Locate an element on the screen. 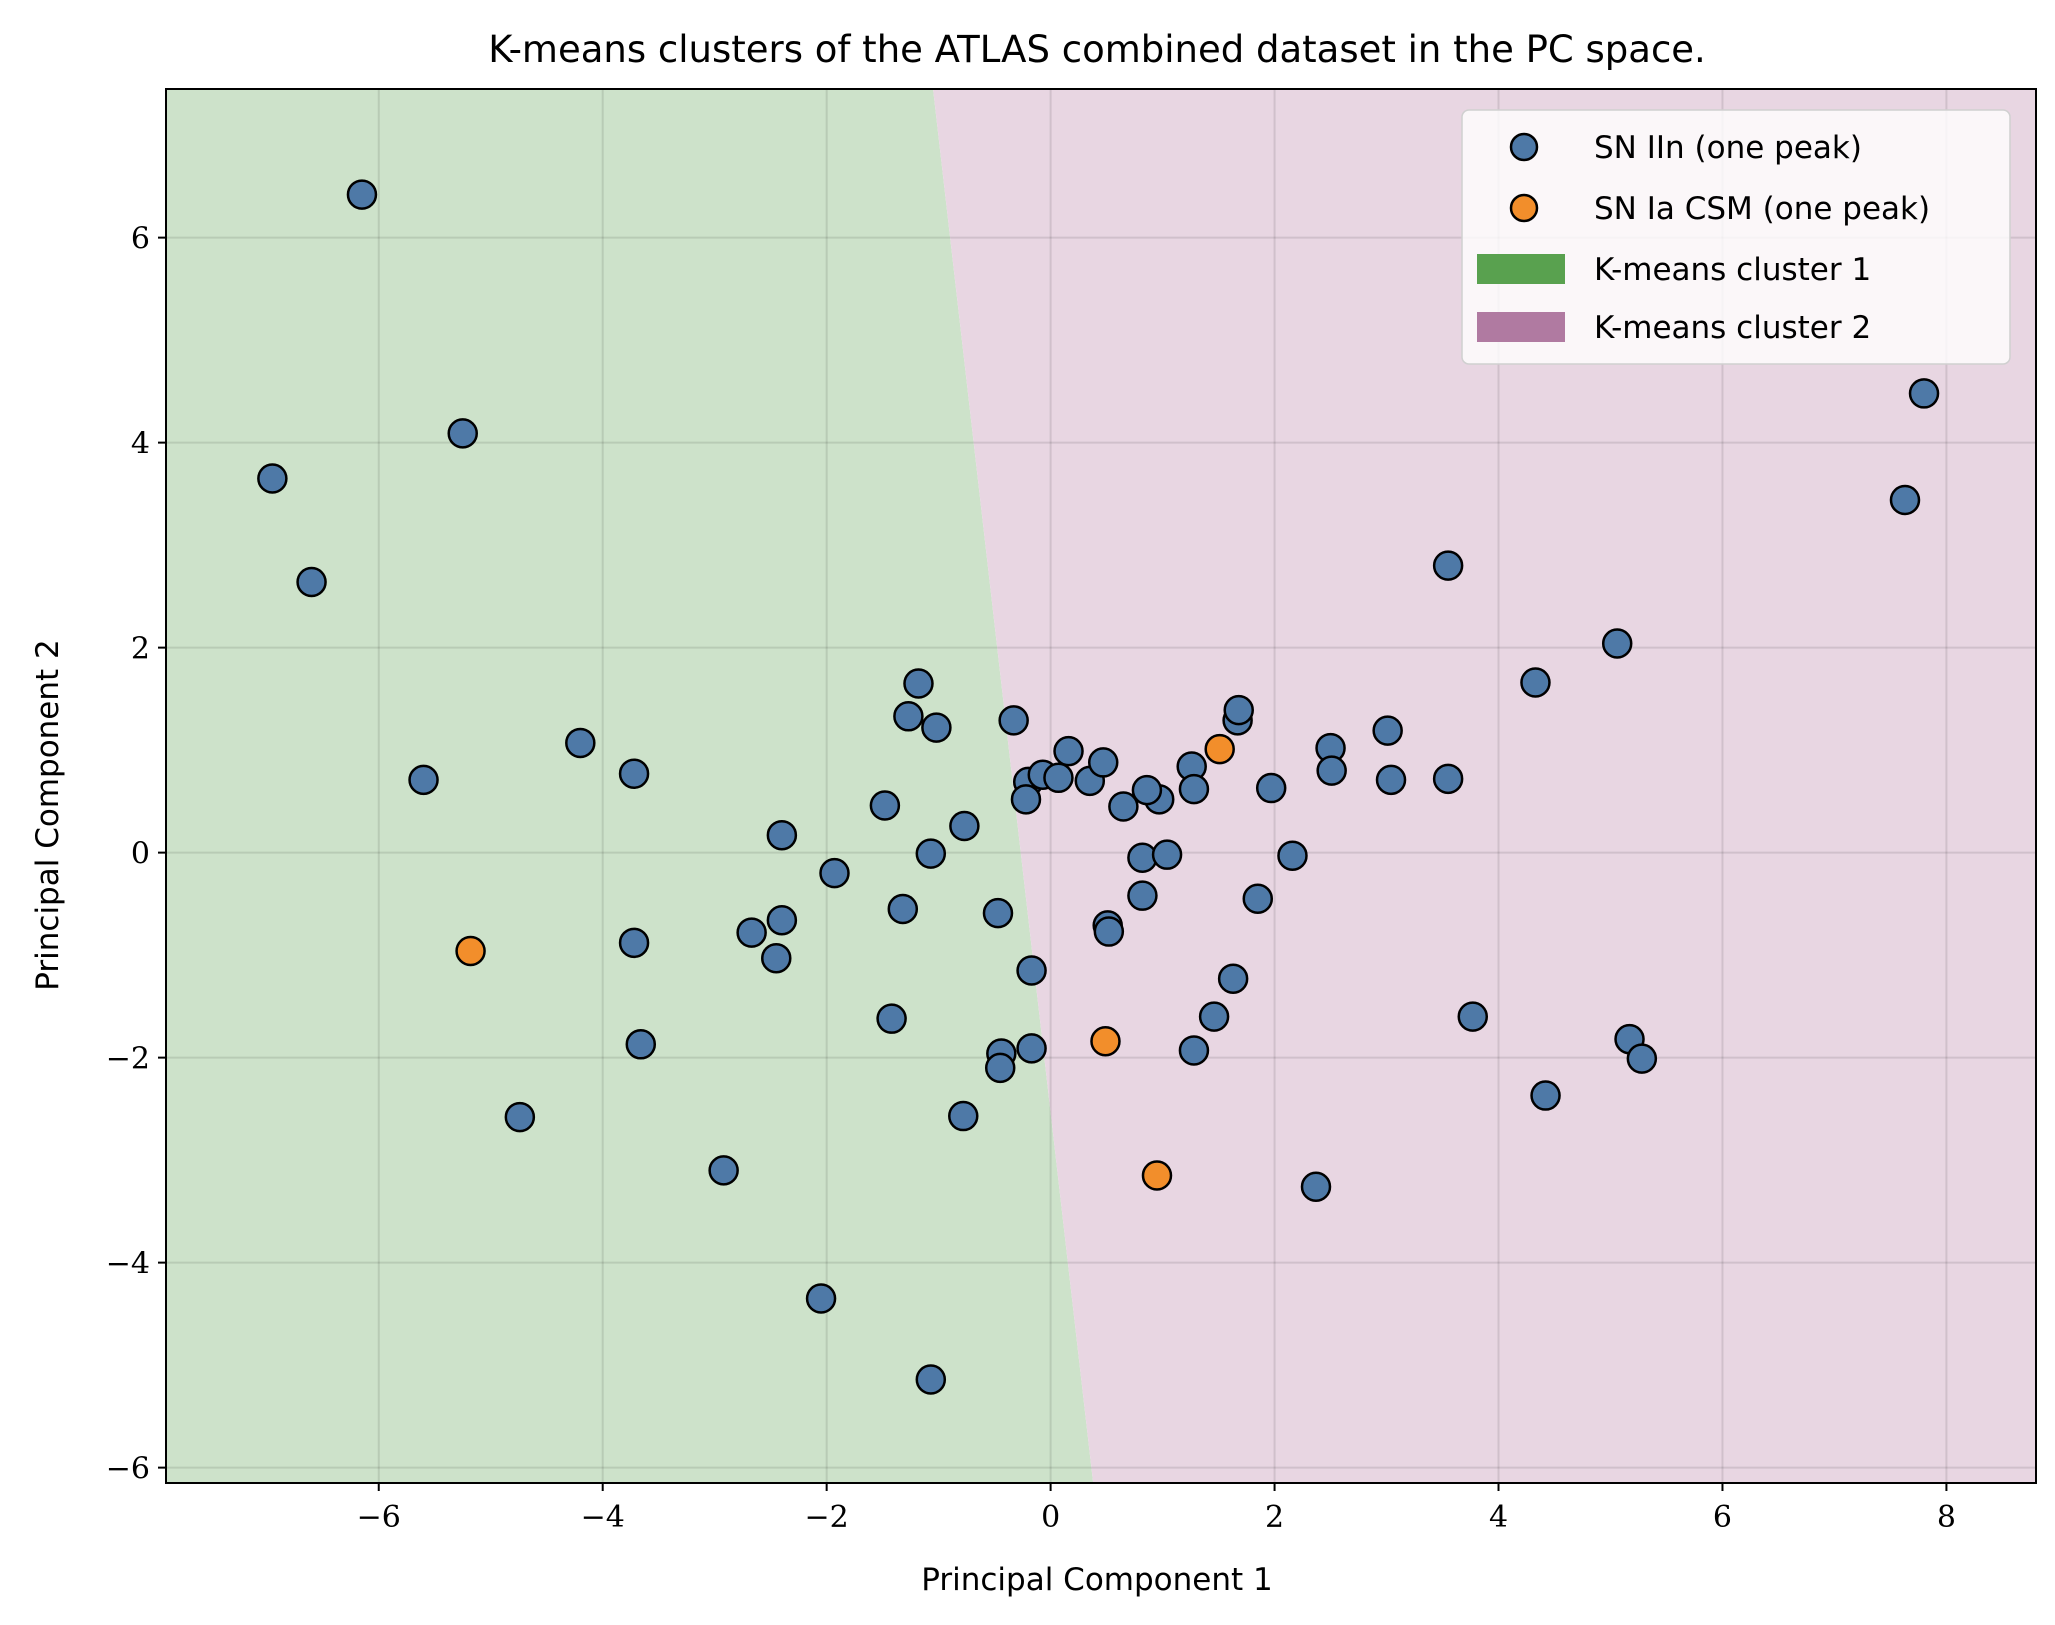  x-tick-label: 8 is located at coordinates (1946, 1517).